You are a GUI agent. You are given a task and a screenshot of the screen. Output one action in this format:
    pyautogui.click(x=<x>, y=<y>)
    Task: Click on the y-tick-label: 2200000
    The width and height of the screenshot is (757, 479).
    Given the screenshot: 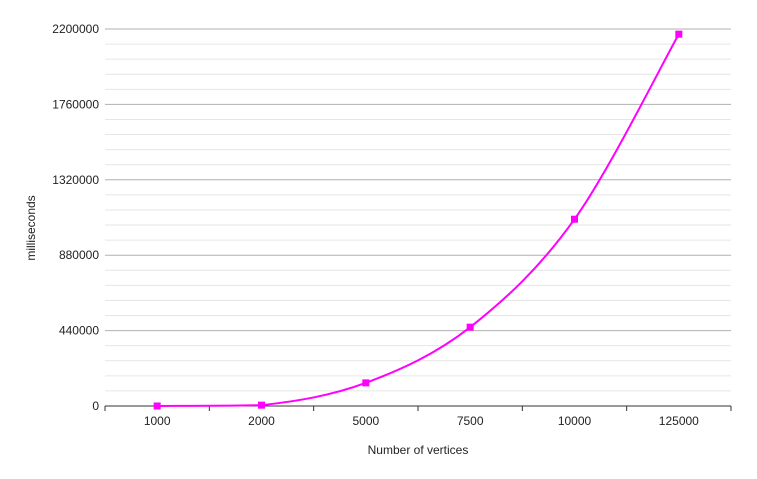 What is the action you would take?
    pyautogui.click(x=75, y=29)
    